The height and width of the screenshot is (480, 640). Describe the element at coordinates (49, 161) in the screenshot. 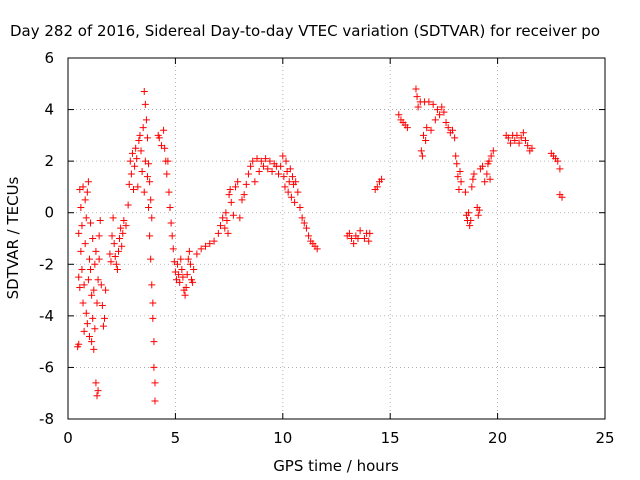

I see `y-tick-label: 2` at that location.